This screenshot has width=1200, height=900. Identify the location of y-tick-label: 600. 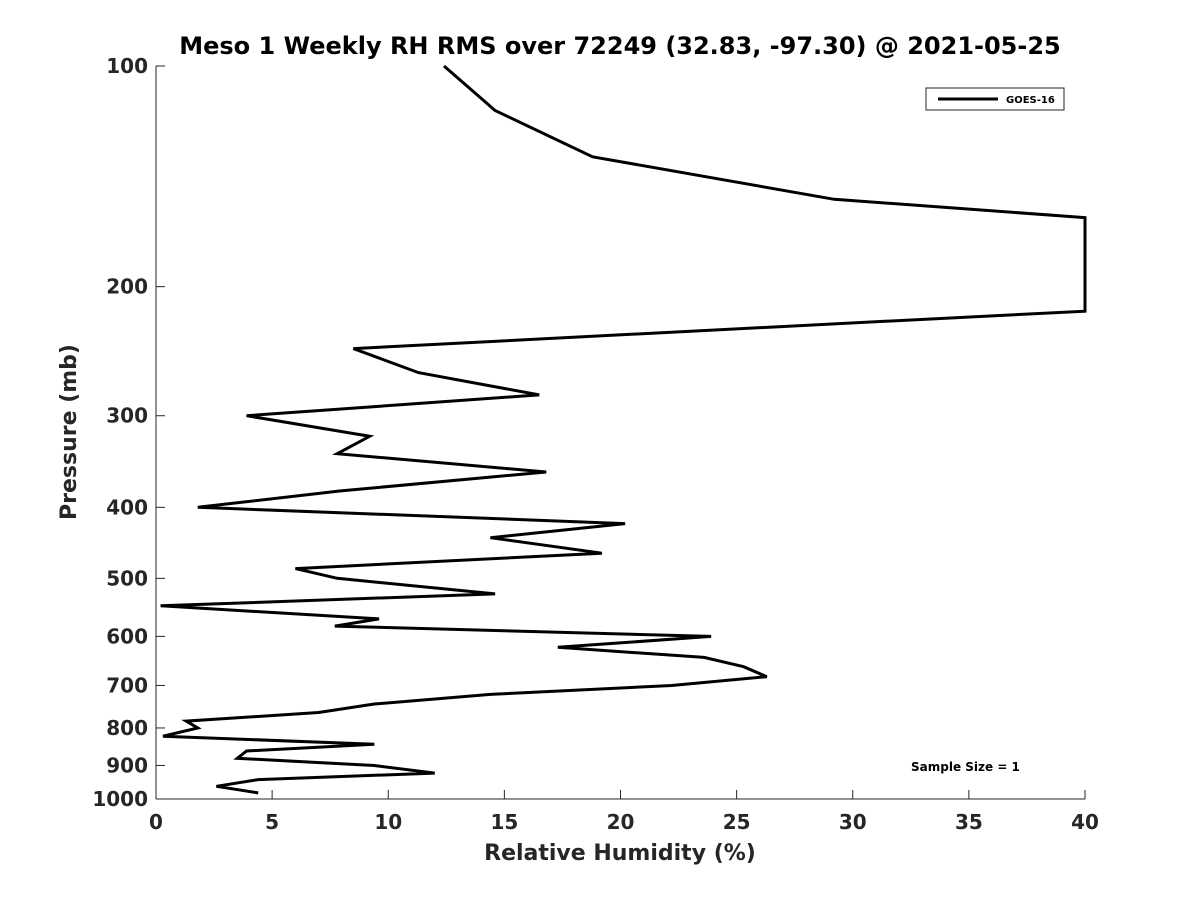
(127, 636).